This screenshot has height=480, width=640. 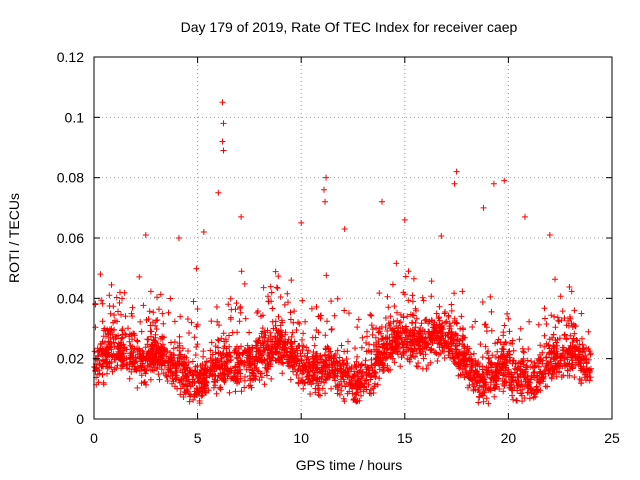 What do you see at coordinates (405, 438) in the screenshot?
I see `x-tick-label: 15` at bounding box center [405, 438].